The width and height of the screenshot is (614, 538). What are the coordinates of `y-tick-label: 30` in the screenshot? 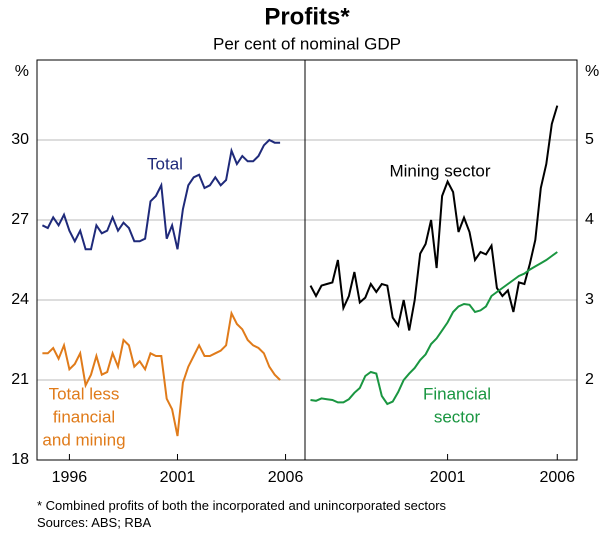 It's located at (20, 139).